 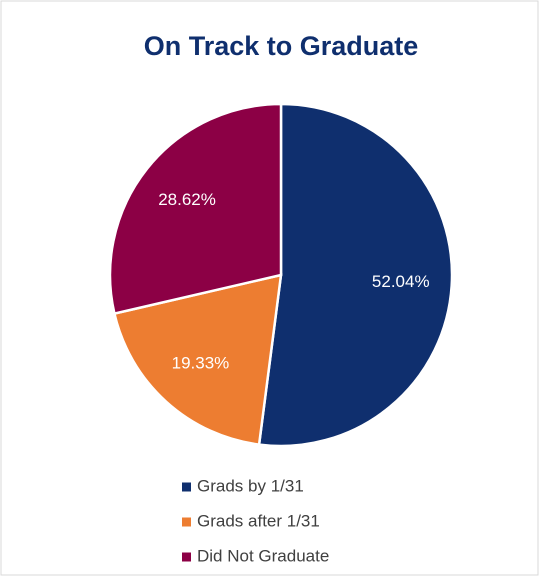 I want to click on data-label: 28.62%, so click(x=187, y=199).